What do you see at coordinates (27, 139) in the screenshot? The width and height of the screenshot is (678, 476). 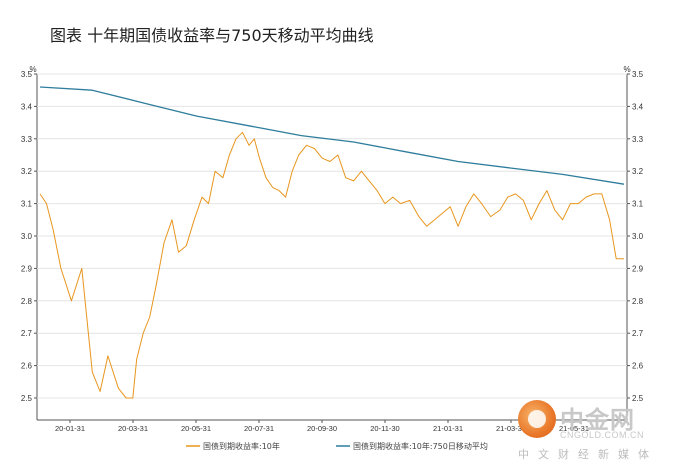 I see `y-tick-label-left: 3.3` at bounding box center [27, 139].